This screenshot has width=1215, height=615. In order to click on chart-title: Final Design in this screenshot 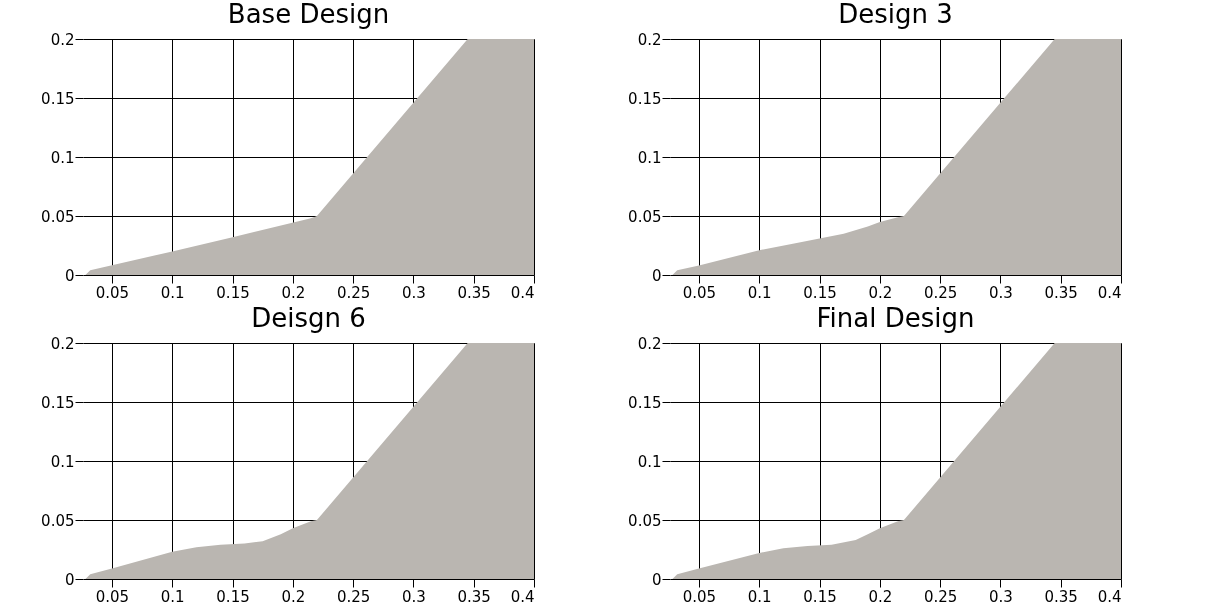, I will do `click(895, 318)`.